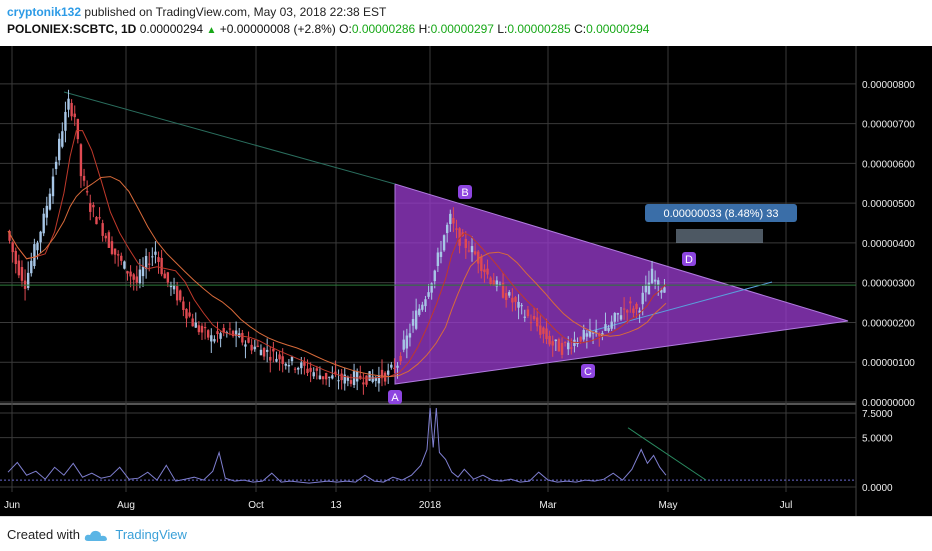 This screenshot has width=932, height=551. What do you see at coordinates (667, 454) in the screenshot?
I see `indicator-trendline` at bounding box center [667, 454].